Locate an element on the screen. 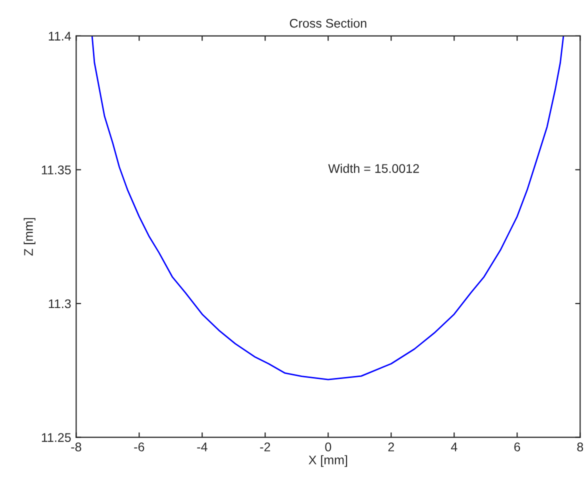  chart-title: Cross Section is located at coordinates (328, 23).